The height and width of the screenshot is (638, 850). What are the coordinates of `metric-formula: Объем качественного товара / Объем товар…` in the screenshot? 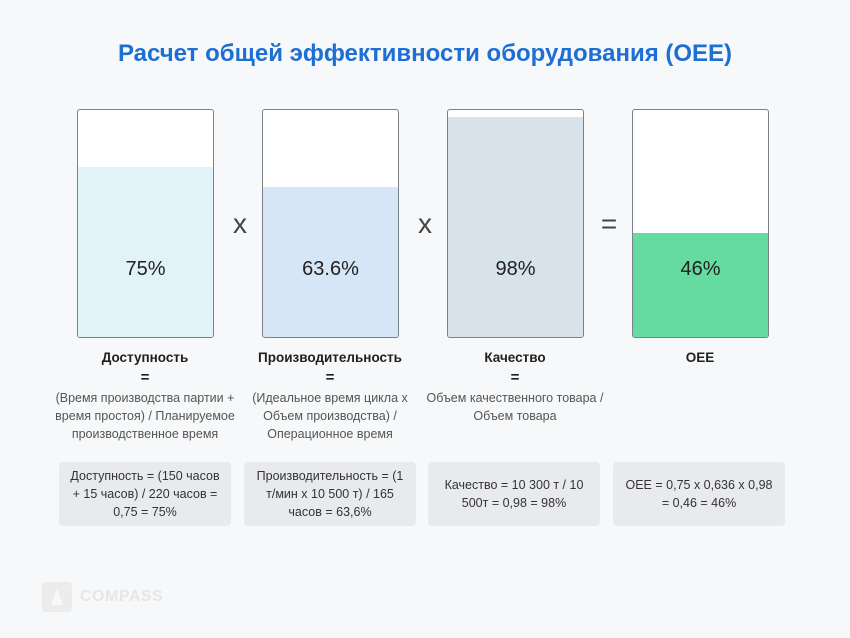 It's located at (515, 407).